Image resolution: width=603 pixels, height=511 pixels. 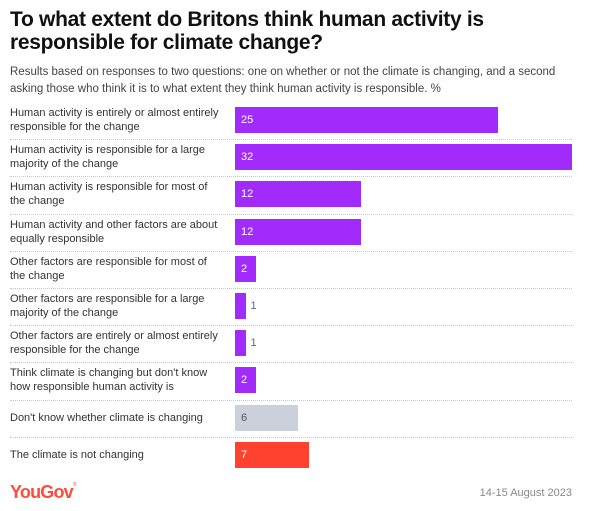 I want to click on category-label: The climate is not changing, so click(x=77, y=454).